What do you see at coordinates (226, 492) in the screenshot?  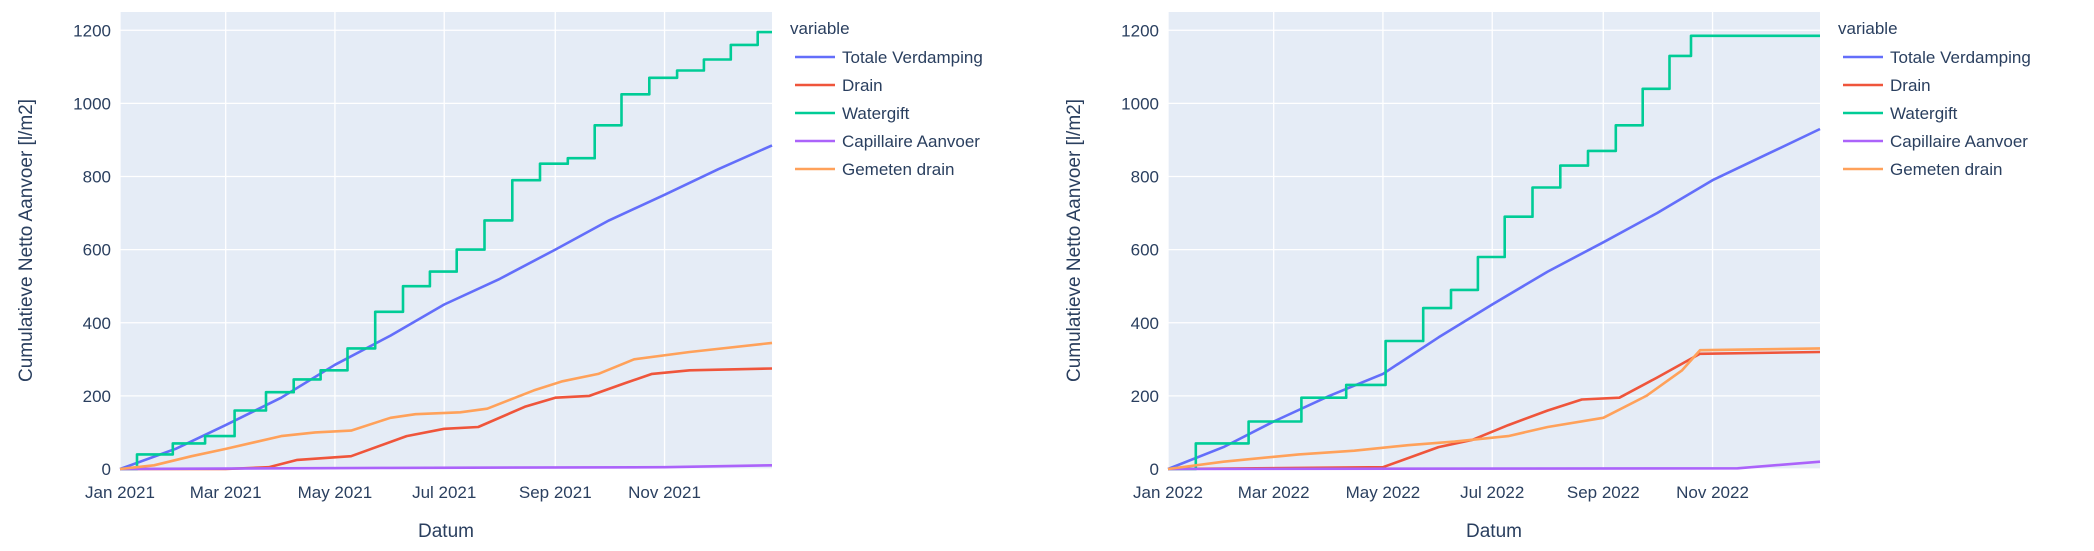 I see `x-tick-label: Mar 2021` at bounding box center [226, 492].